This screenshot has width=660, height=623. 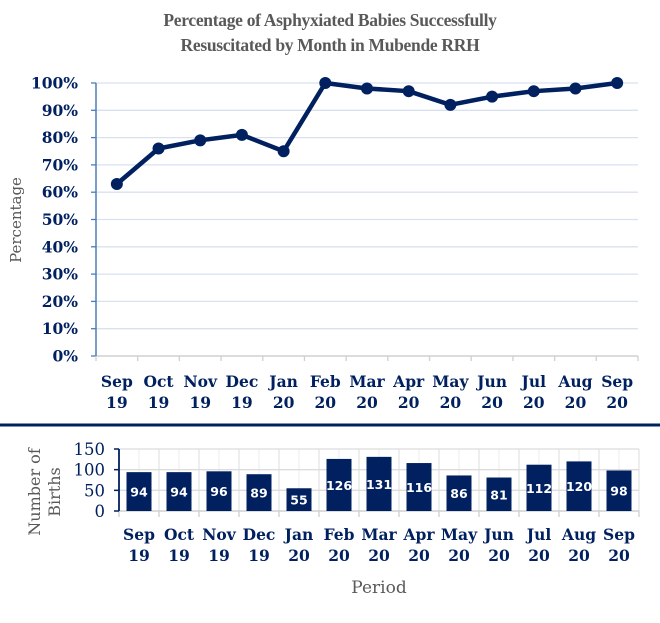 What do you see at coordinates (60, 274) in the screenshot?
I see `y-tick-label: 30%` at bounding box center [60, 274].